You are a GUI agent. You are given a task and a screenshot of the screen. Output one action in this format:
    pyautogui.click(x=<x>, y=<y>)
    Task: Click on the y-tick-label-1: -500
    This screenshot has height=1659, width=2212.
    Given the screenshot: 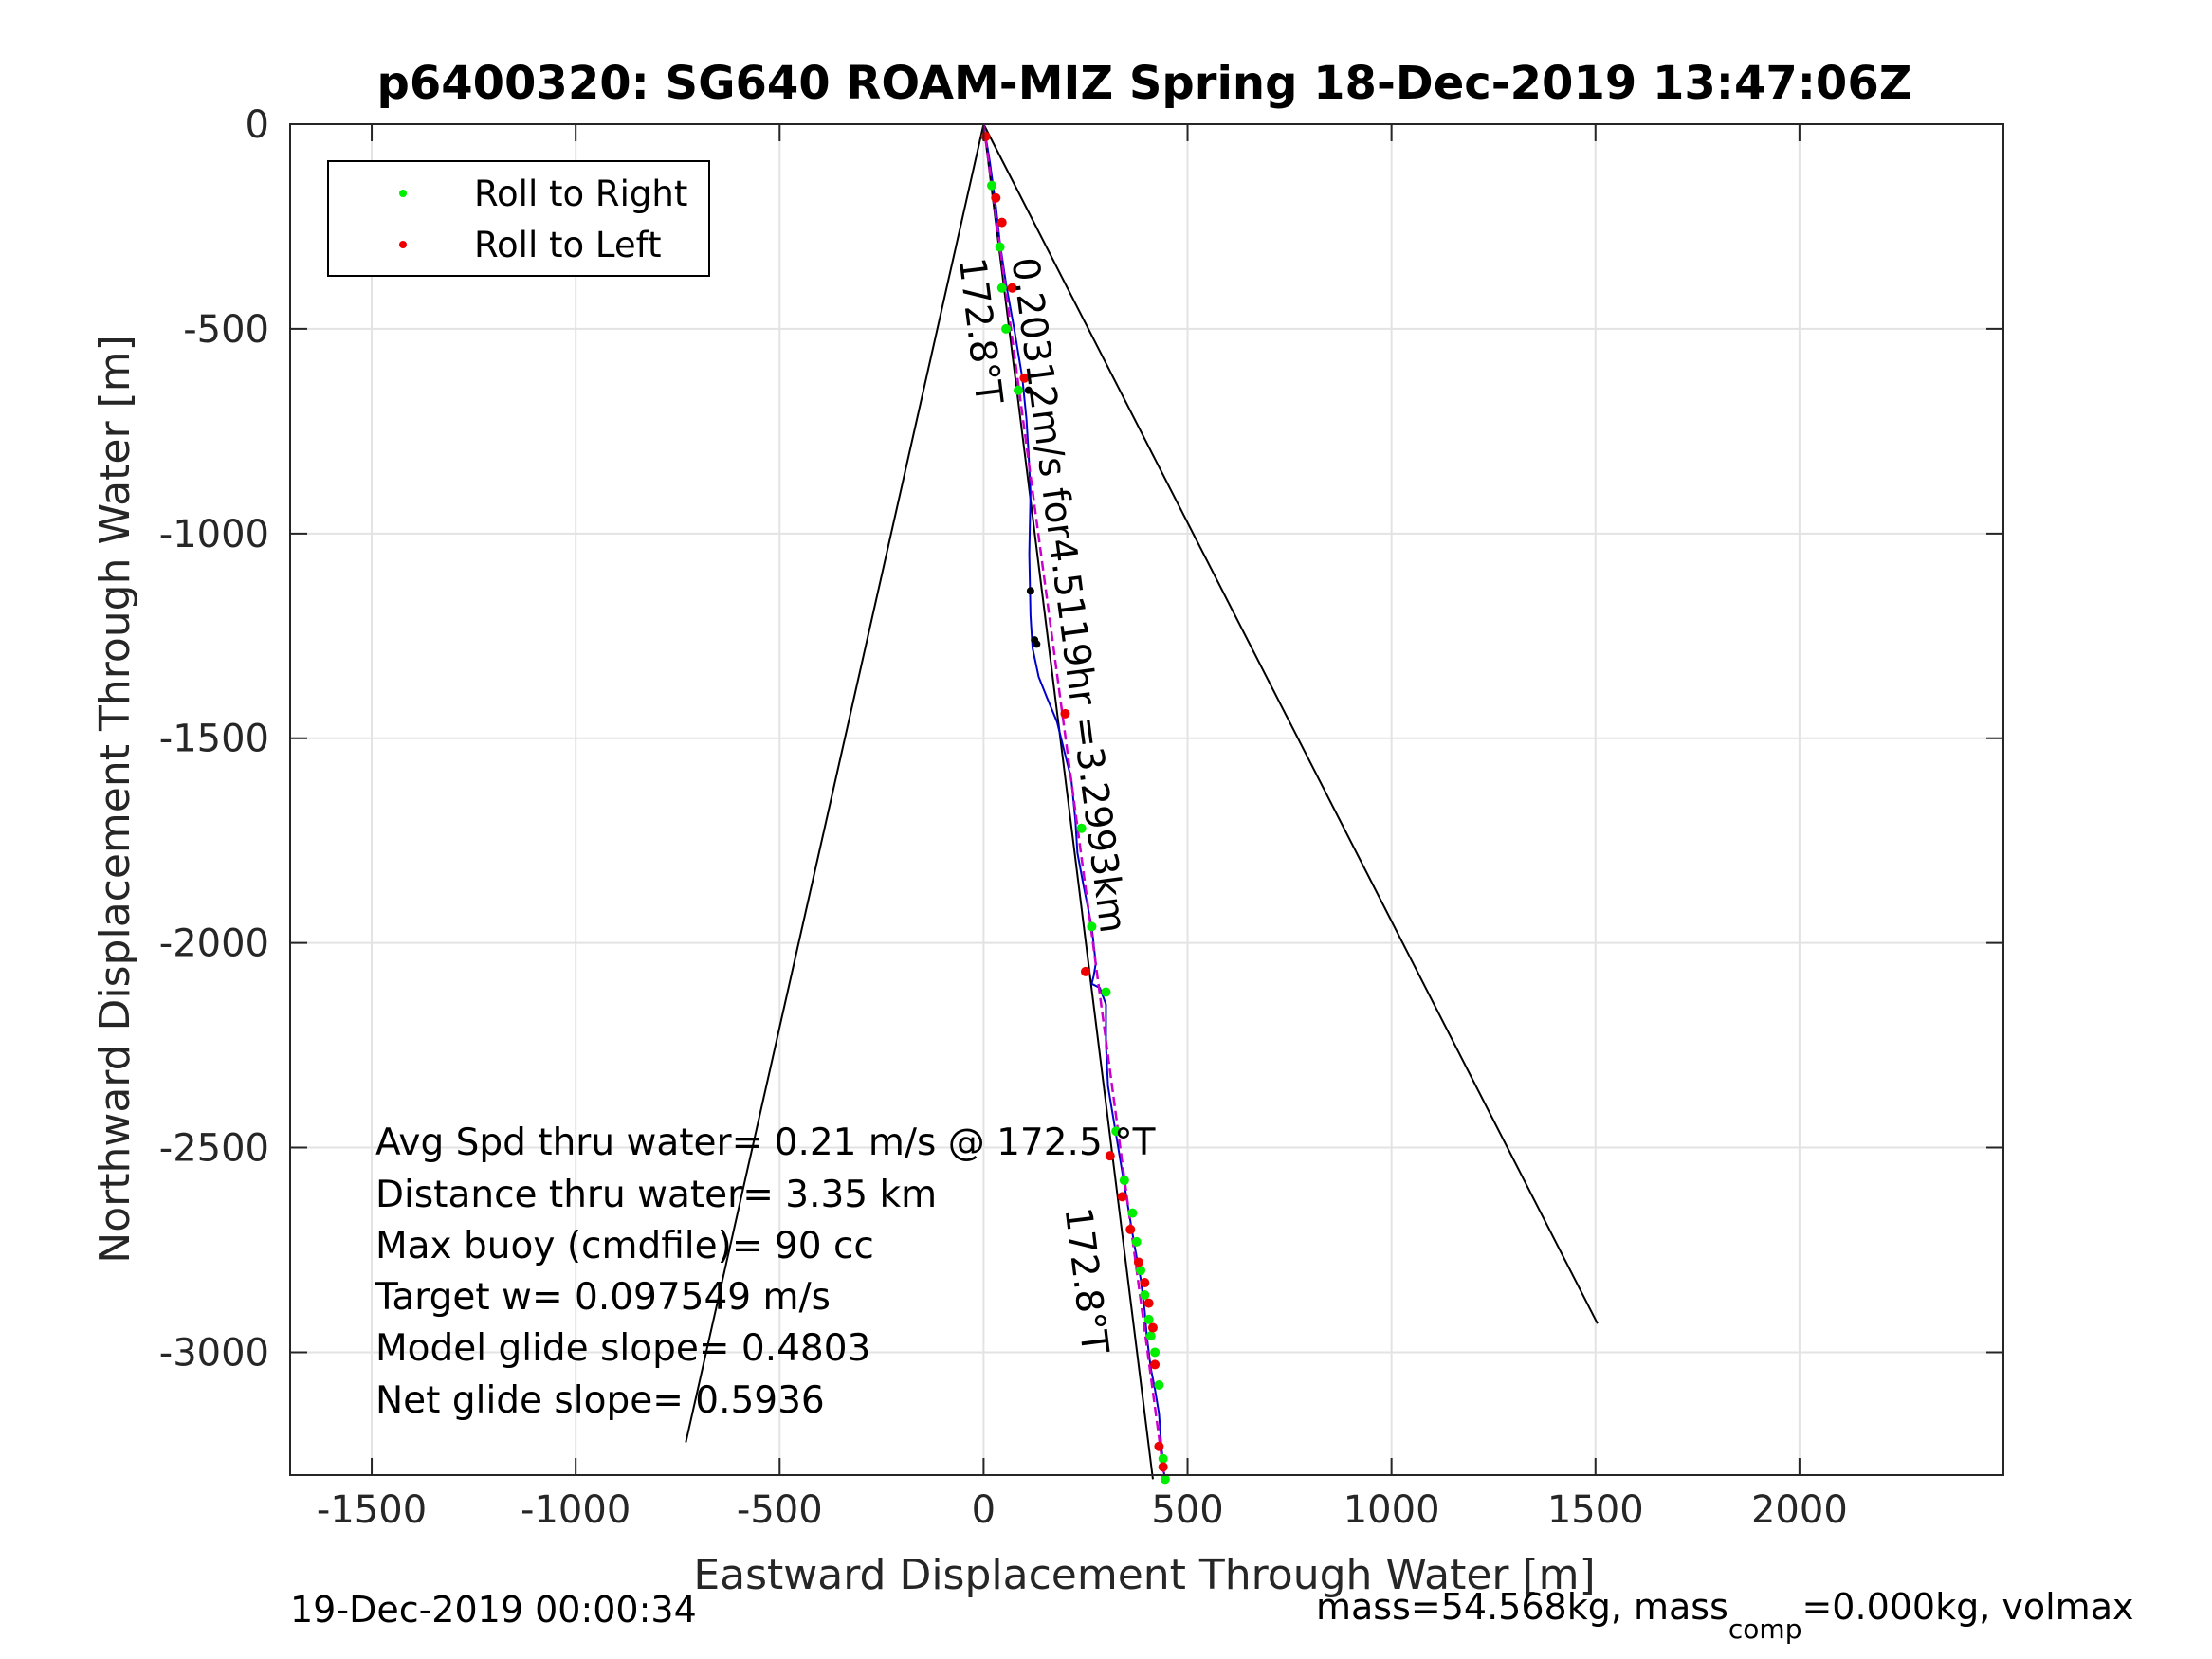 What is the action you would take?
    pyautogui.click(x=226, y=330)
    